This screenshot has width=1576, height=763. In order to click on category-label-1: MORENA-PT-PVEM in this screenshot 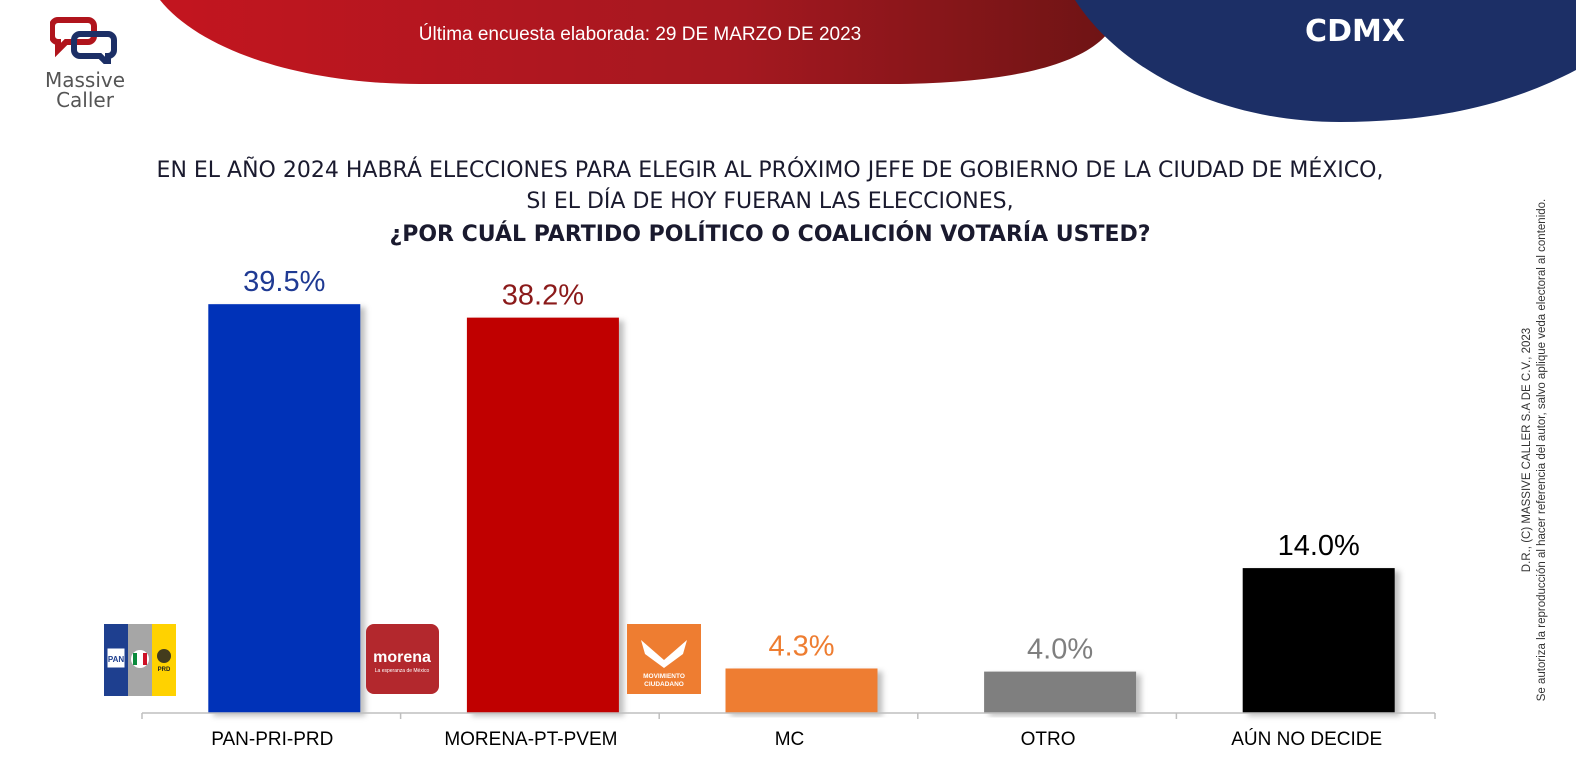, I will do `click(530, 739)`.